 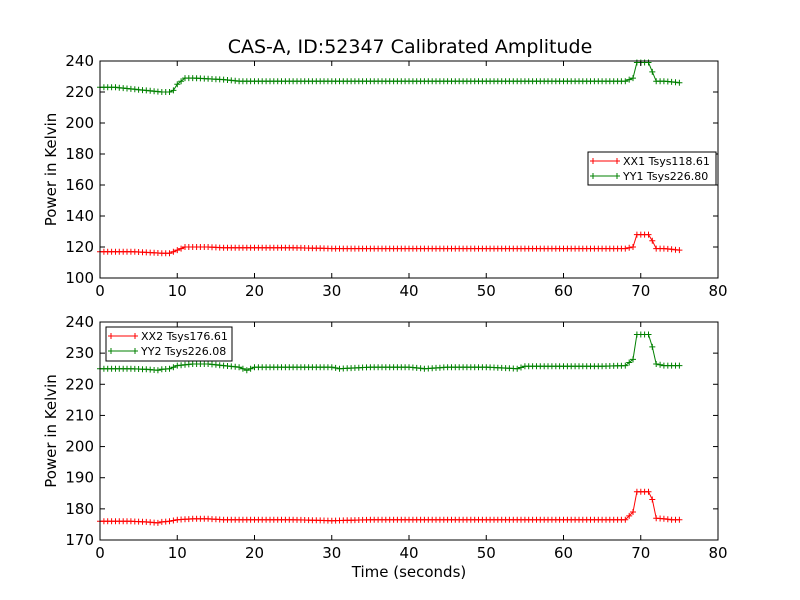 I want to click on y-tick-label: 210, so click(x=79, y=415).